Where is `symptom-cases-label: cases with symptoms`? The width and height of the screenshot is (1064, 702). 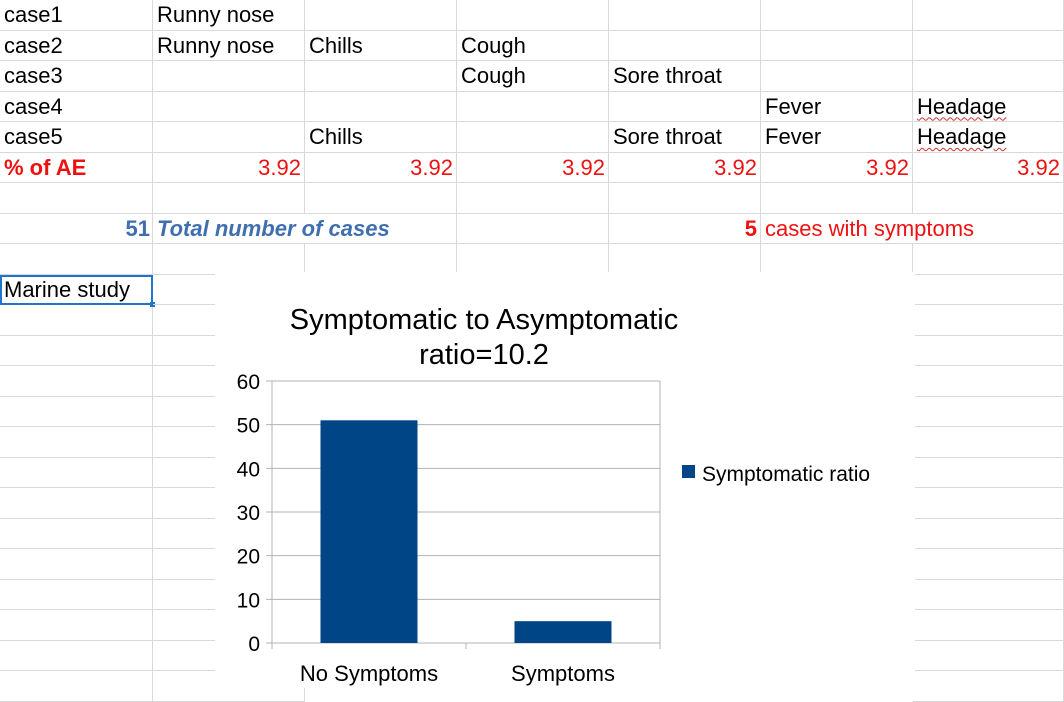 symptom-cases-label: cases with symptoms is located at coordinates (912, 228).